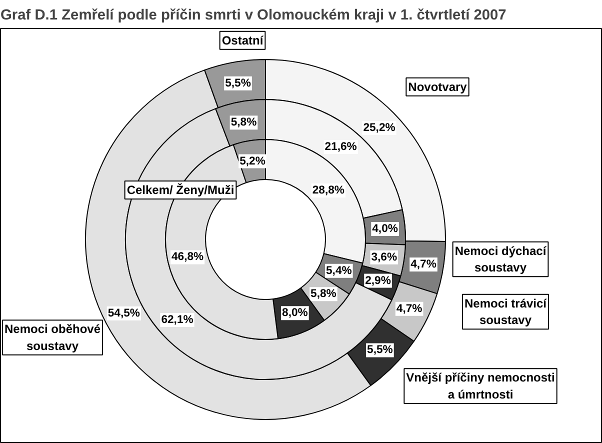 This screenshot has height=443, width=602. Describe the element at coordinates (384, 257) in the screenshot. I see `data-label: 3,6%` at that location.